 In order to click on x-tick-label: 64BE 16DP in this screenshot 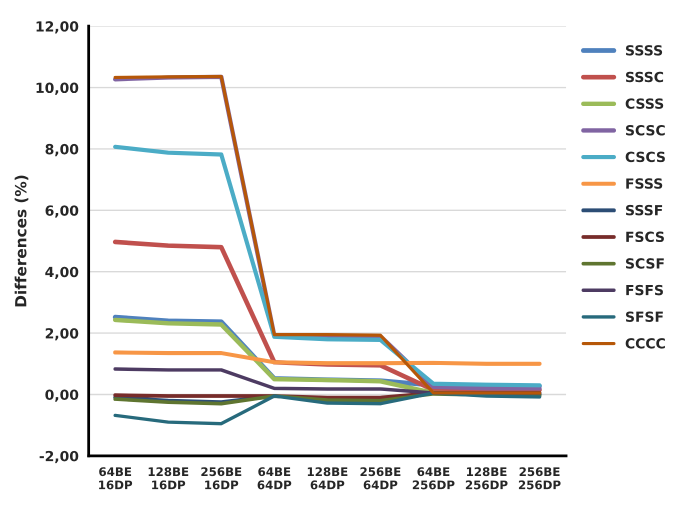, I will do `click(115, 478)`.